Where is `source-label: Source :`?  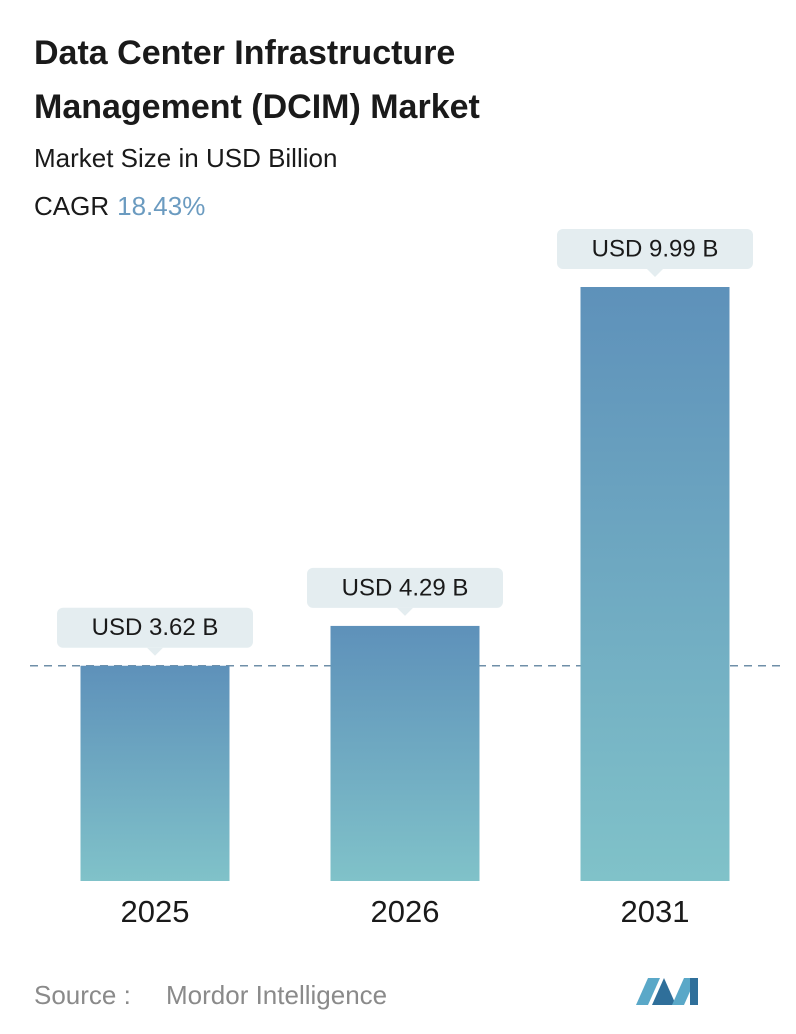 source-label: Source : is located at coordinates (82, 995).